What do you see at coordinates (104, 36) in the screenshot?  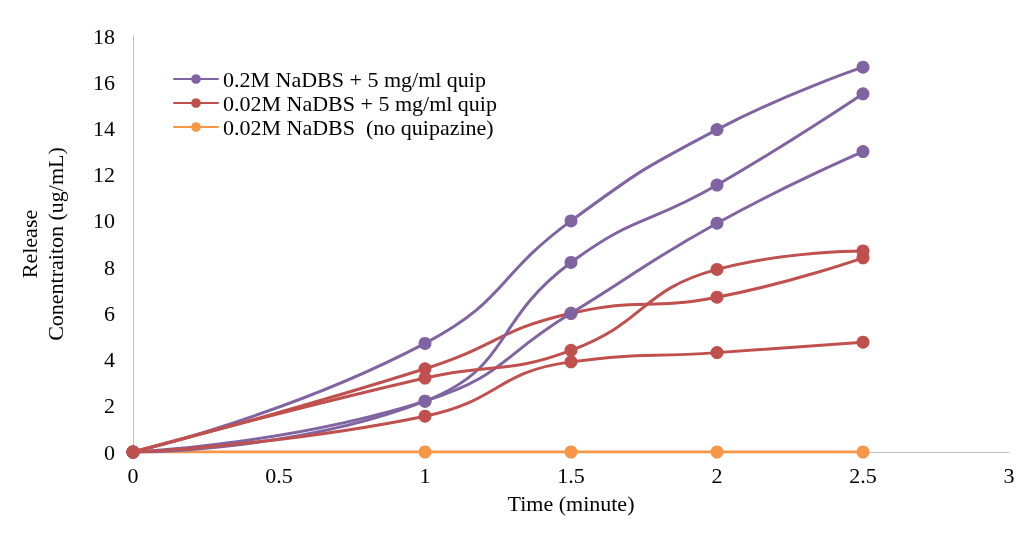 I see `y-tick-label: 18` at bounding box center [104, 36].